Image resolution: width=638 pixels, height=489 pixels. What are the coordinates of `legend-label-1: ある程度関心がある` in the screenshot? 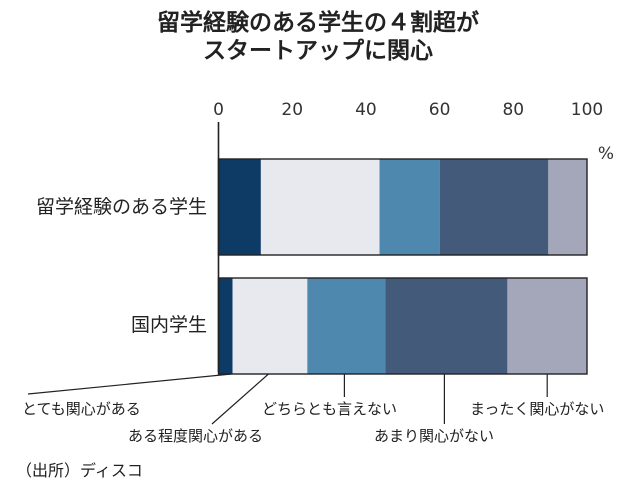 It's located at (195, 436).